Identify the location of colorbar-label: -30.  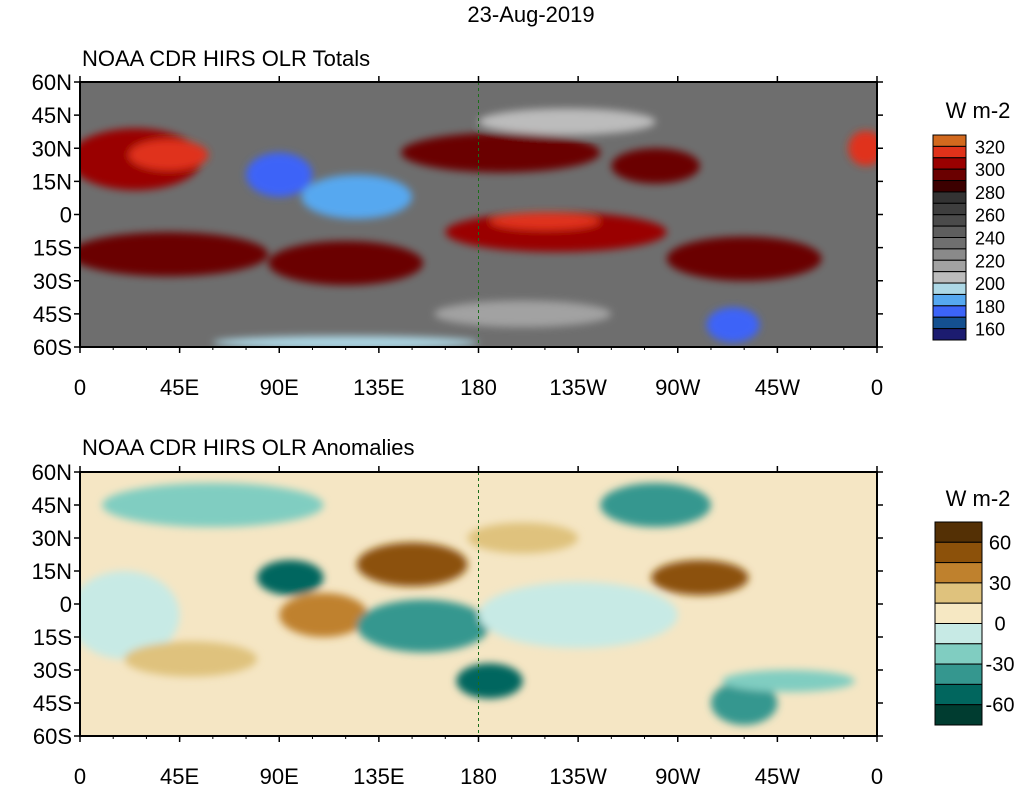
(1000, 665).